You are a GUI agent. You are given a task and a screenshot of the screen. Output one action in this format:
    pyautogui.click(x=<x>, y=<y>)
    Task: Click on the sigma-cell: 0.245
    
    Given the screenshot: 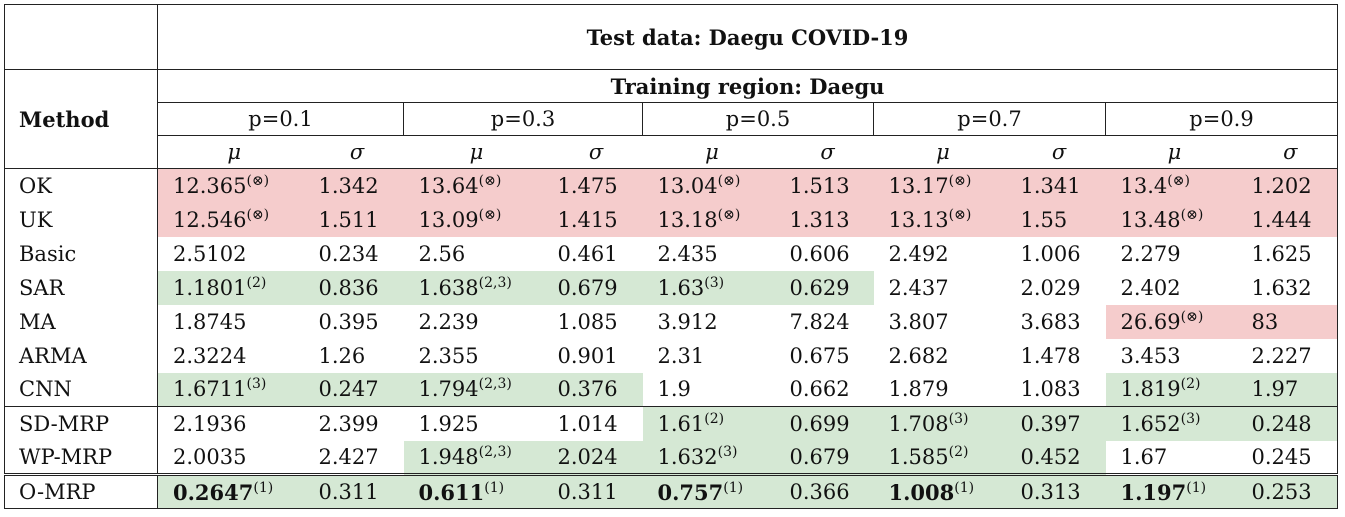 What is the action you would take?
    pyautogui.click(x=1290, y=457)
    